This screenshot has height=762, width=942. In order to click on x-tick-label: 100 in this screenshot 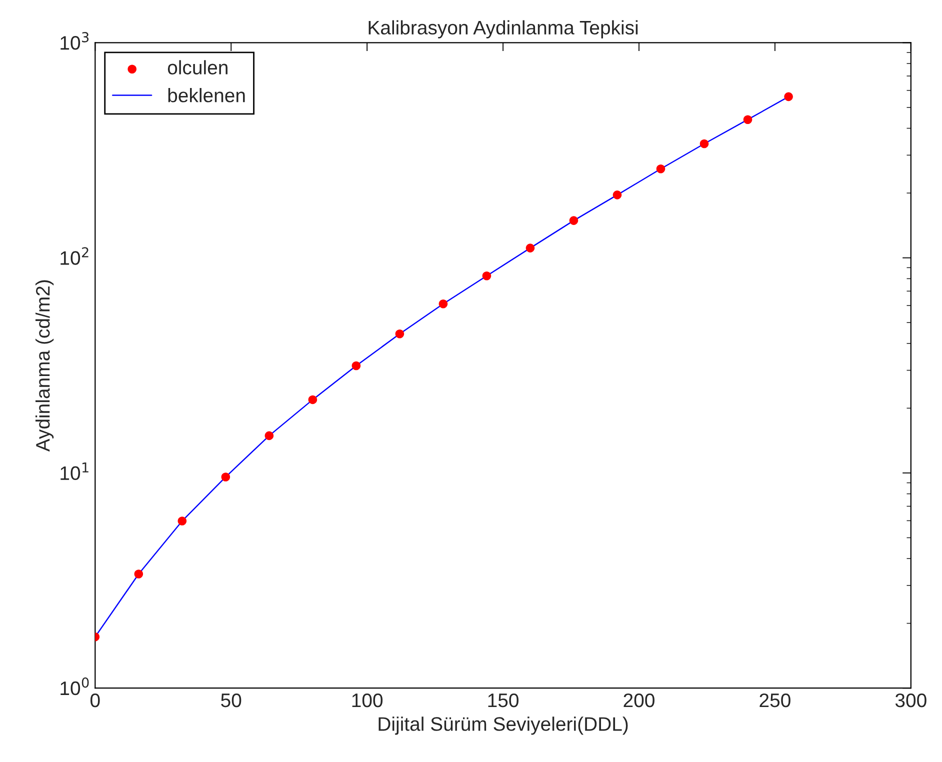, I will do `click(367, 700)`.